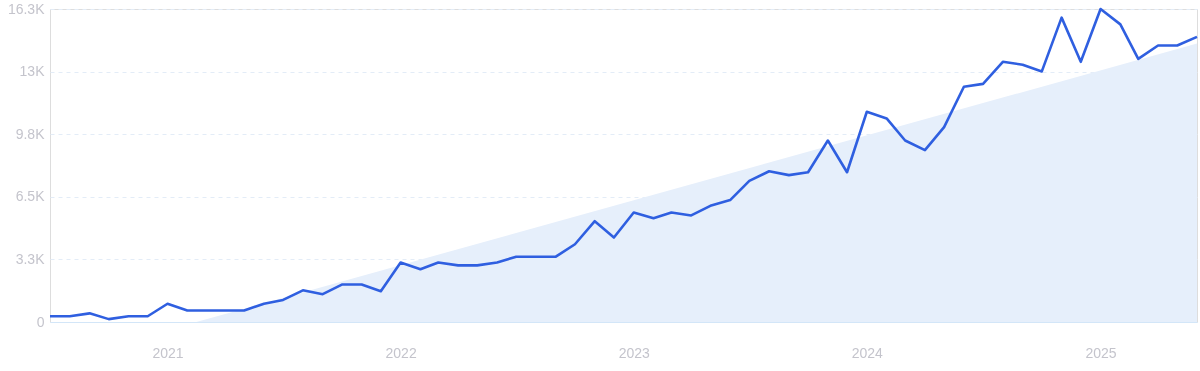 This screenshot has height=371, width=1200. Describe the element at coordinates (168, 352) in the screenshot. I see `x-tick-label: 2021` at that location.